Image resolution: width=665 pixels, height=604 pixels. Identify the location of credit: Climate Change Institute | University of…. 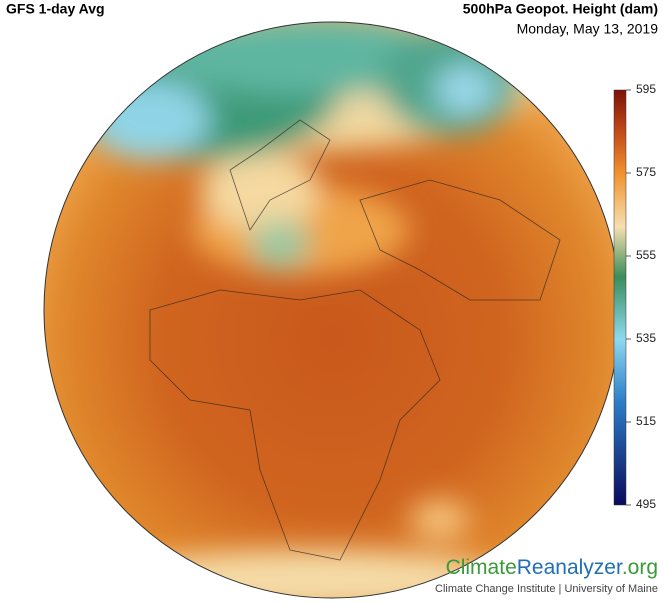
(546, 589).